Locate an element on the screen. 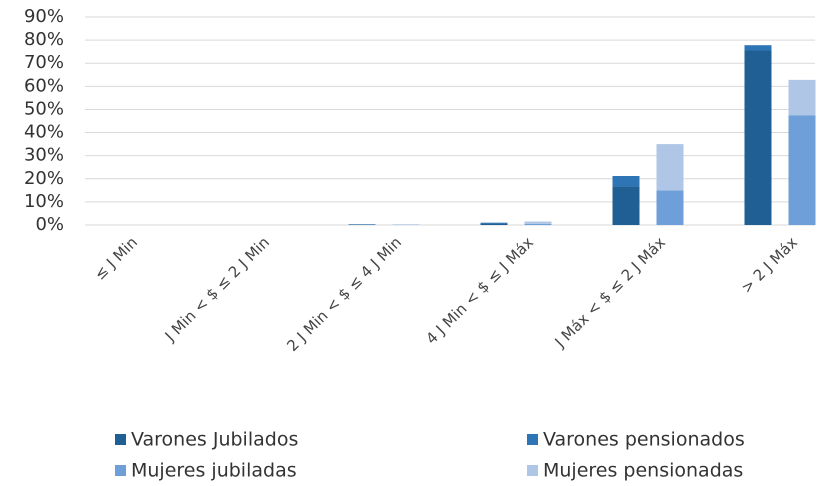  legend-label: Mujeres jubiladas is located at coordinates (214, 471).